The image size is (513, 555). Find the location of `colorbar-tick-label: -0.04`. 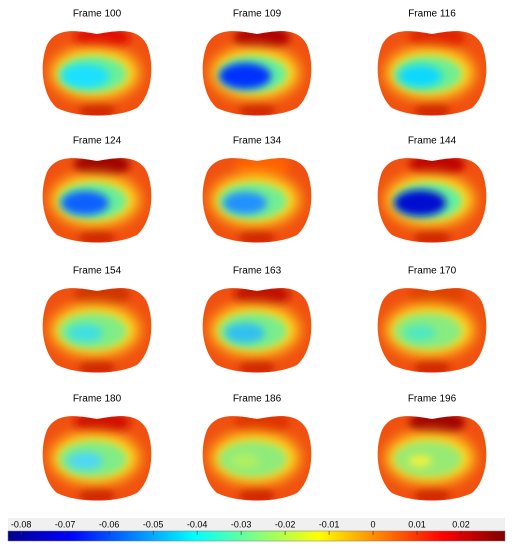

colorbar-tick-label: -0.04 is located at coordinates (197, 524).